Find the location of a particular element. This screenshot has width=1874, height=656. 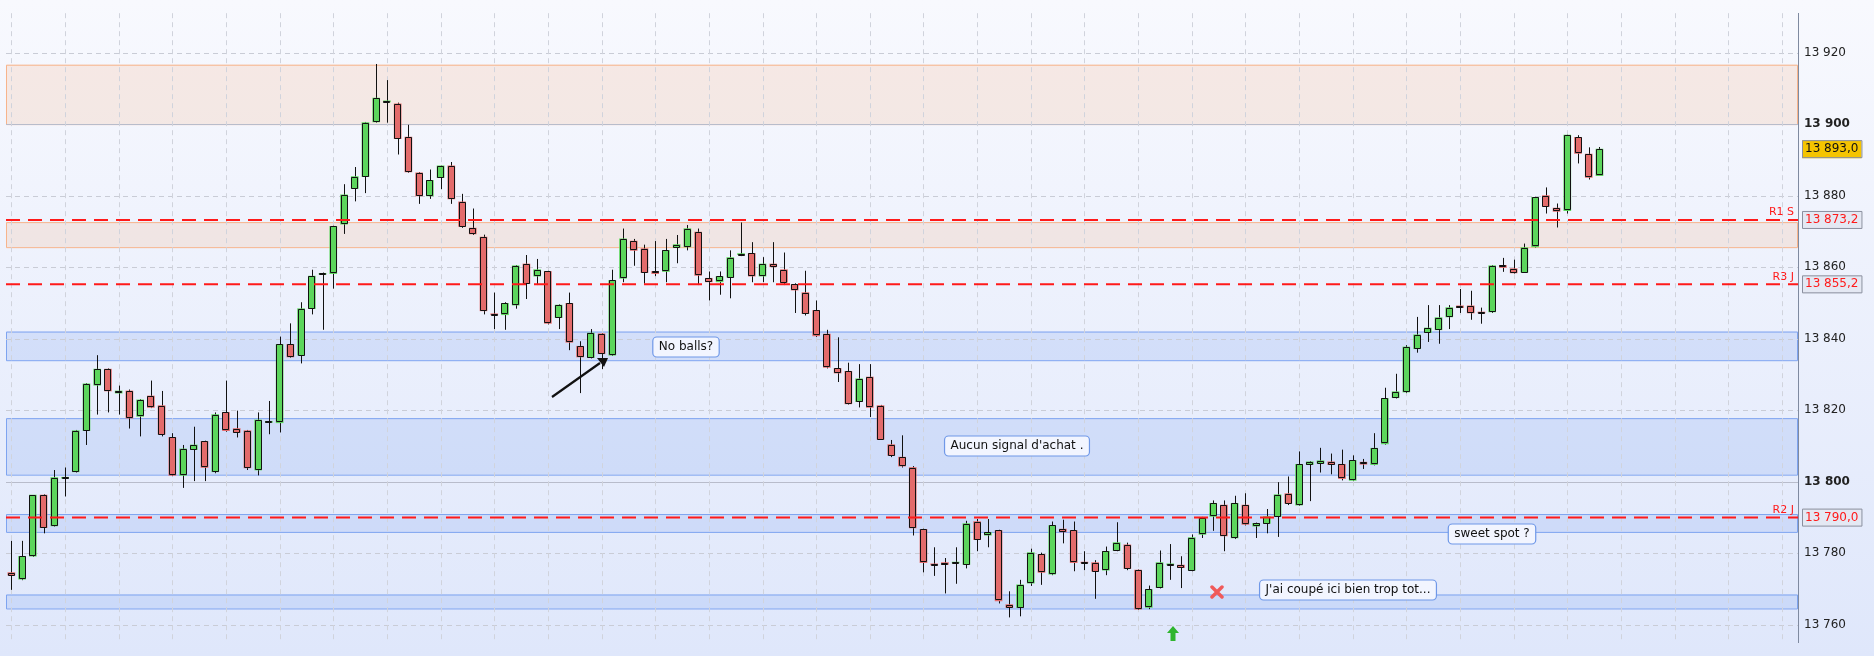

y-tick-label: 13 880 is located at coordinates (1825, 194).